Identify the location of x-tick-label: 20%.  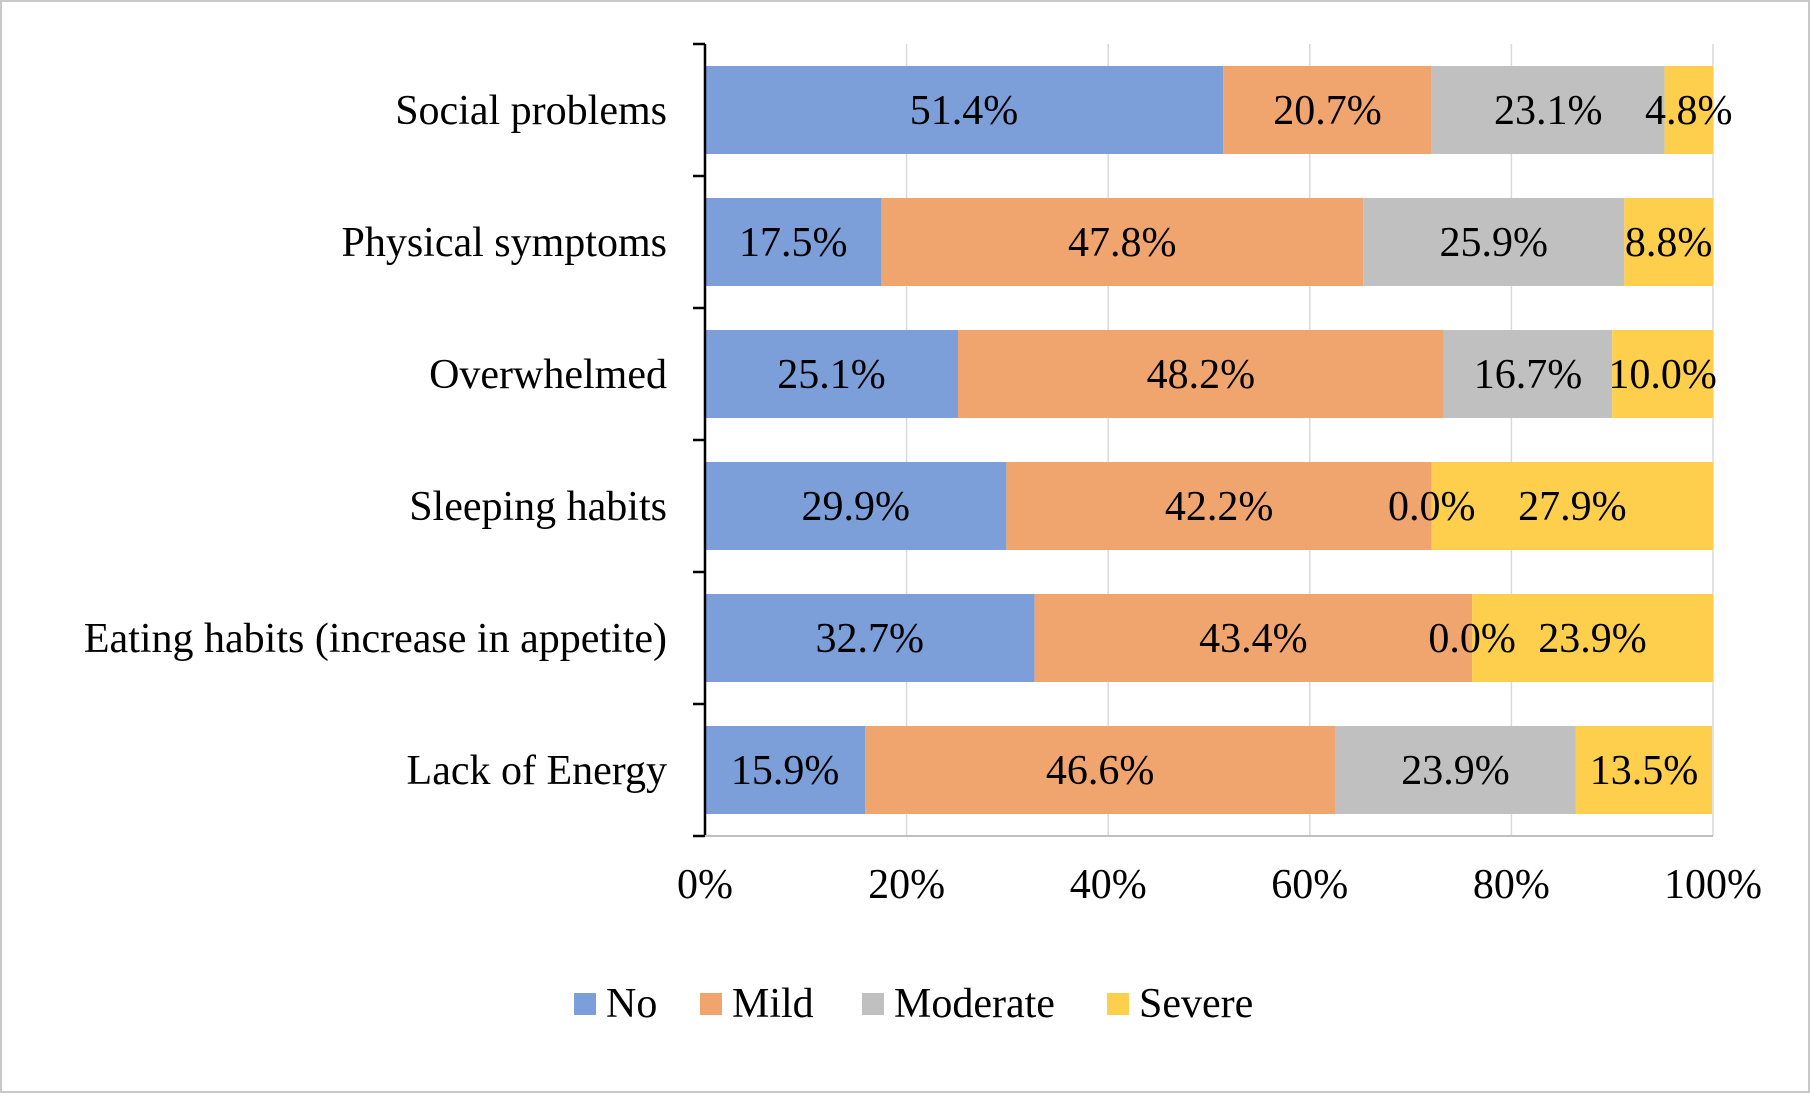
(906, 885).